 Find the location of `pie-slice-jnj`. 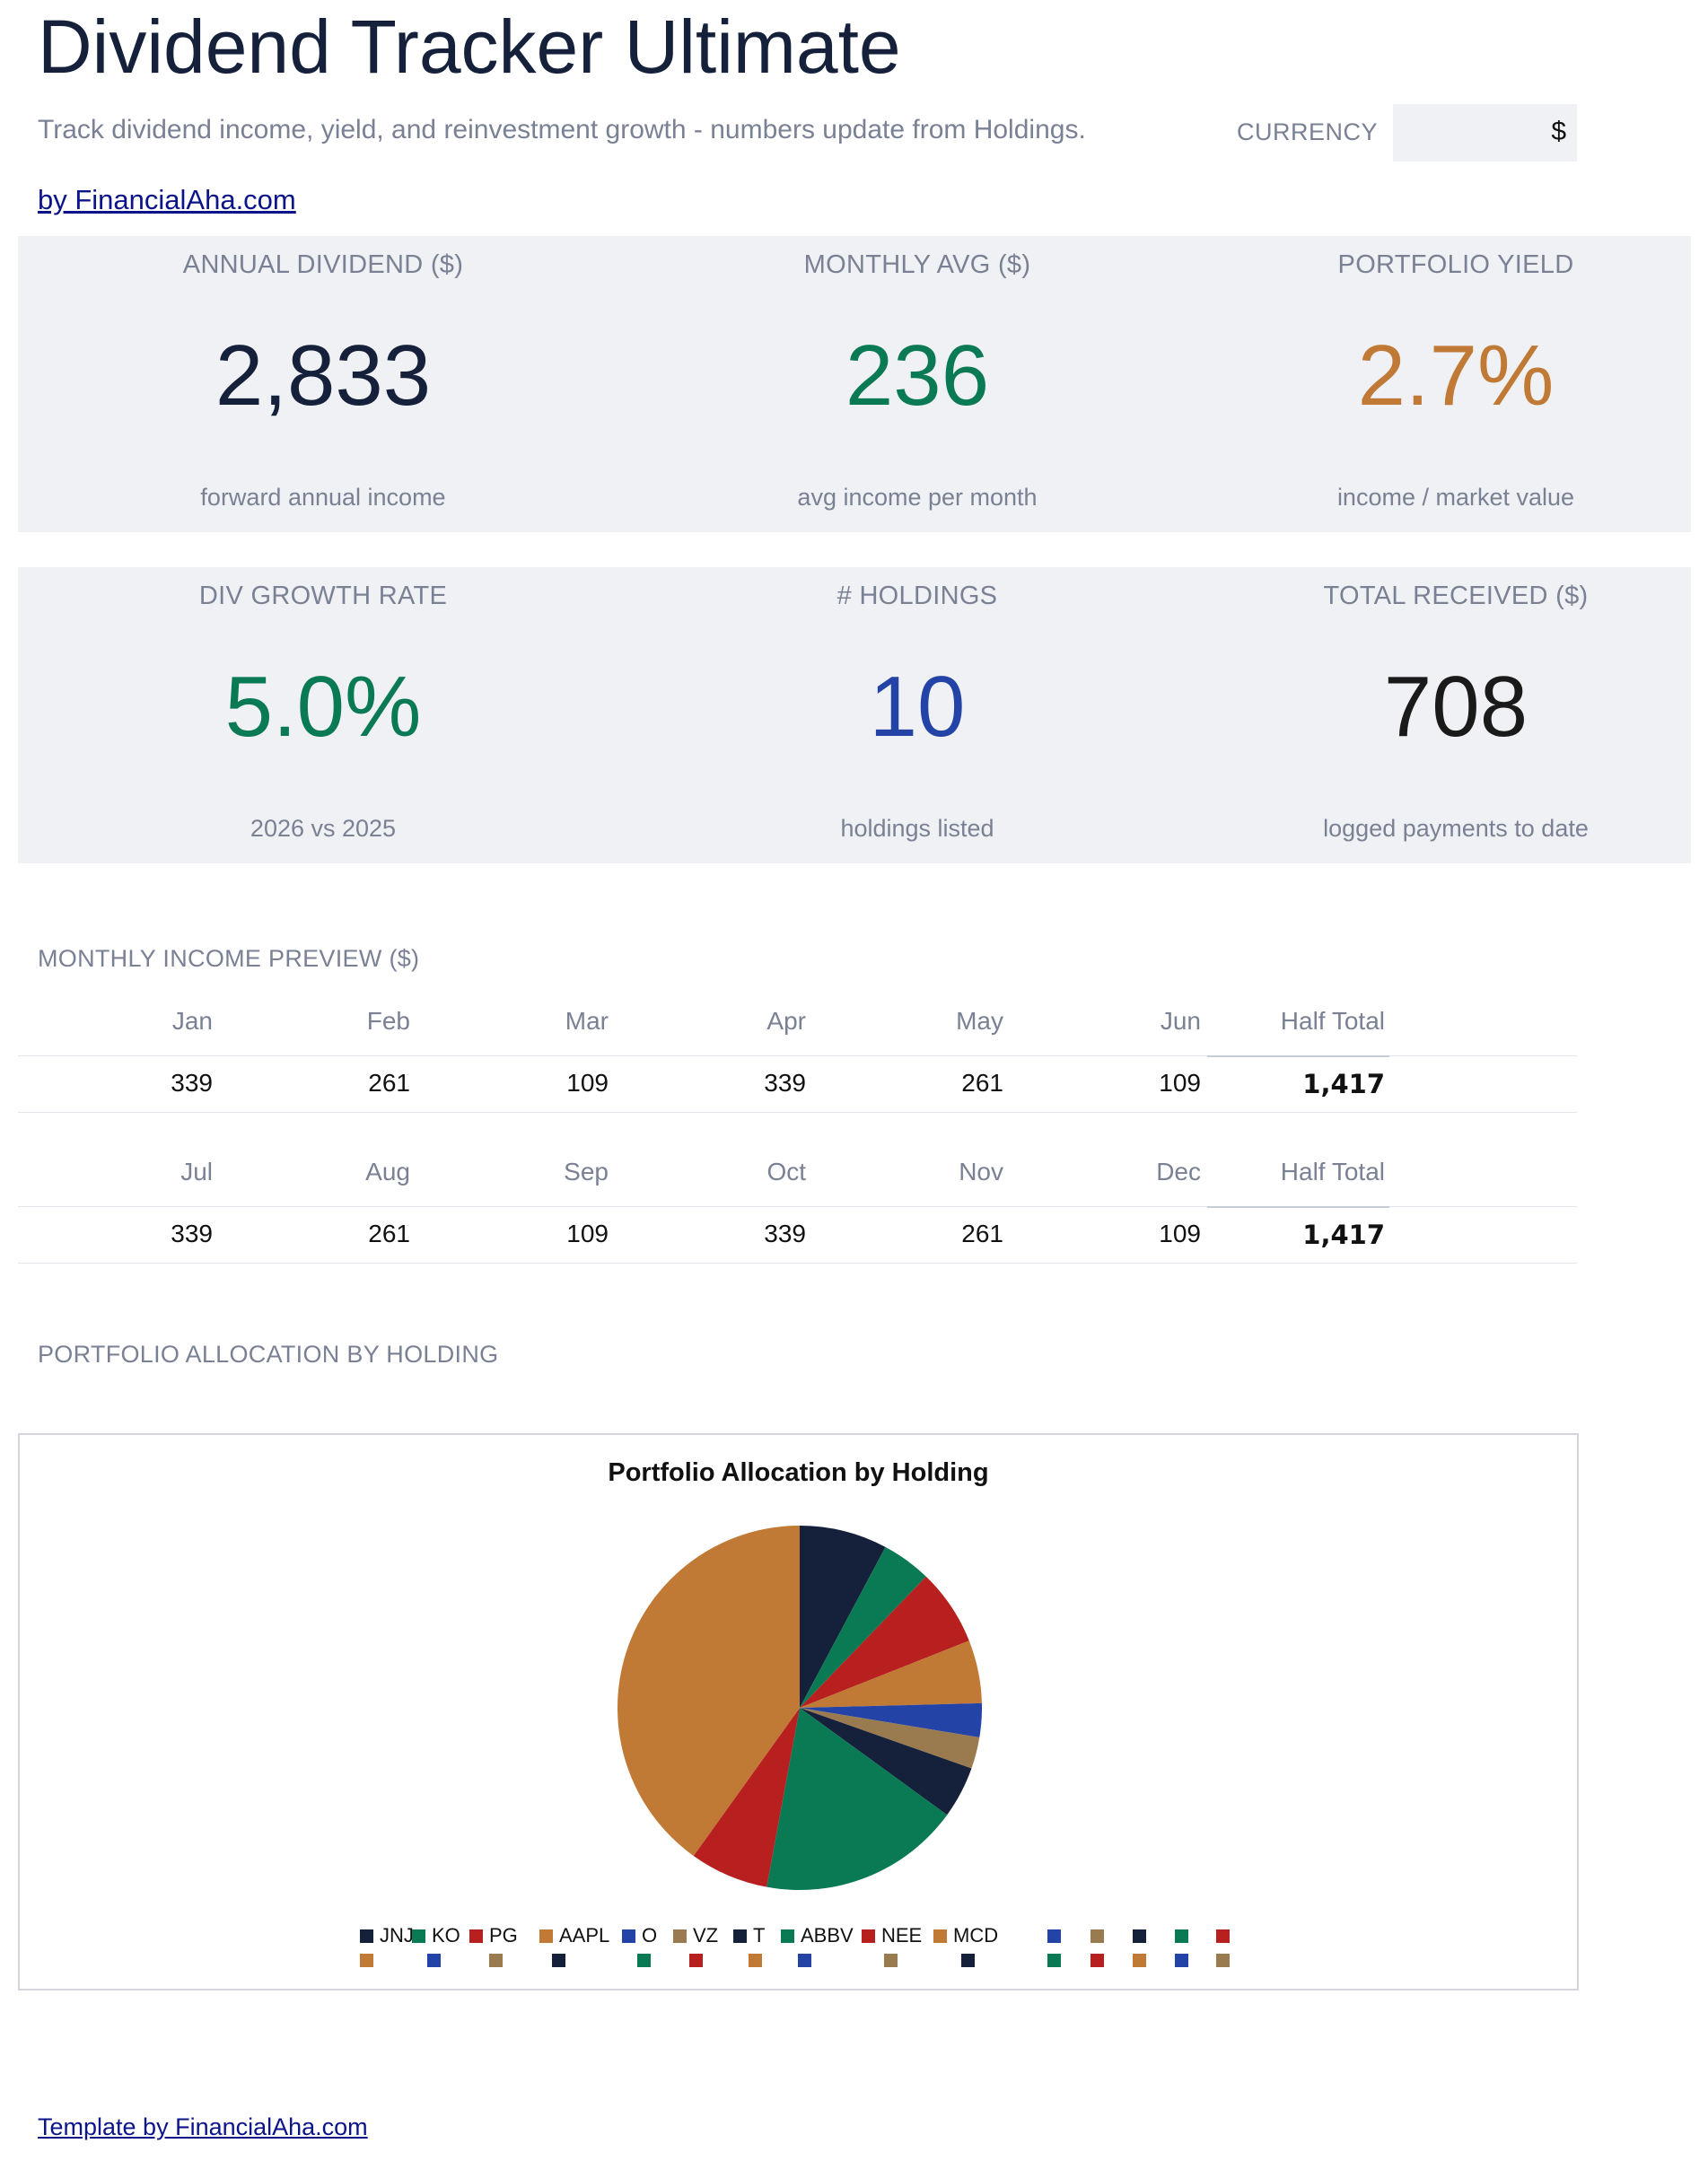

pie-slice-jnj is located at coordinates (843, 1617).